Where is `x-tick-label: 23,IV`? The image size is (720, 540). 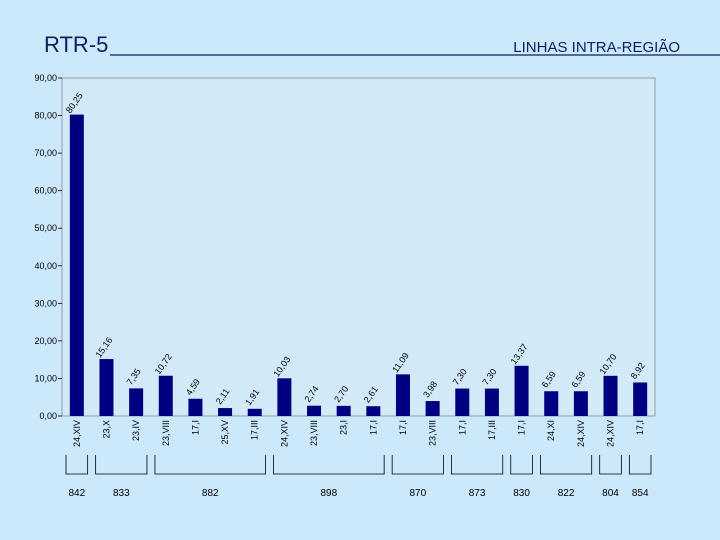
x-tick-label: 23,IV is located at coordinates (136, 430).